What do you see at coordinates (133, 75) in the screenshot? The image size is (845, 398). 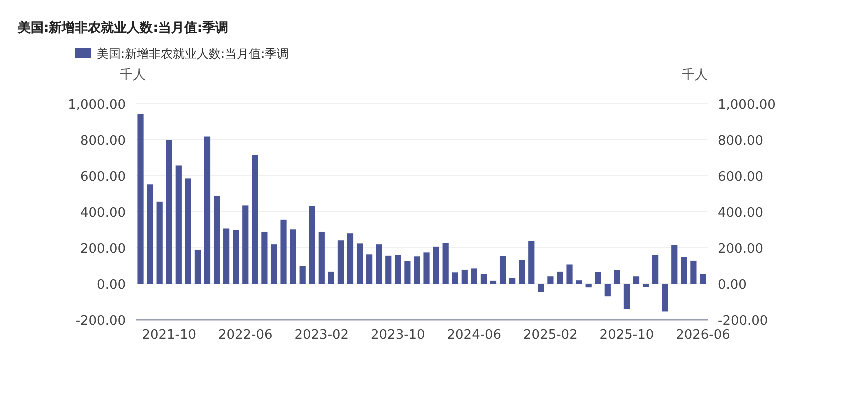 I see `y-axis-title: 千人` at bounding box center [133, 75].